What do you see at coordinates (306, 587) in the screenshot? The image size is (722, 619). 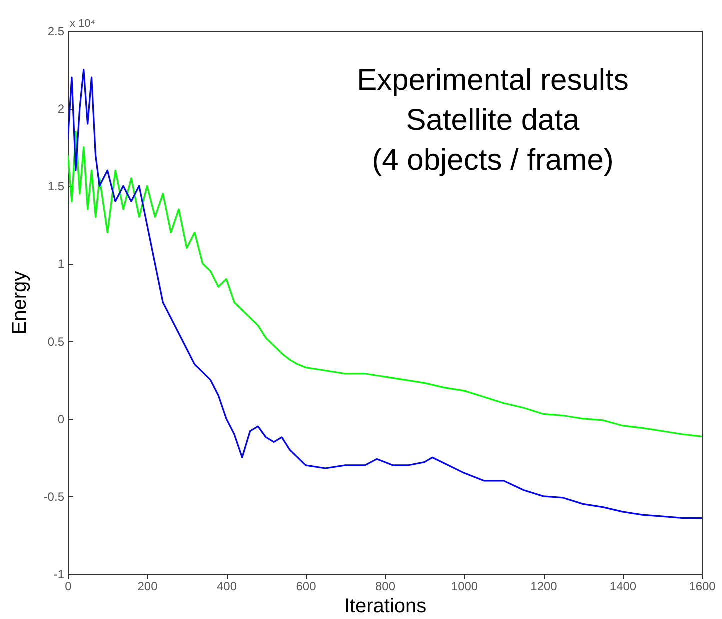 I see `x-tick-label: 600` at bounding box center [306, 587].